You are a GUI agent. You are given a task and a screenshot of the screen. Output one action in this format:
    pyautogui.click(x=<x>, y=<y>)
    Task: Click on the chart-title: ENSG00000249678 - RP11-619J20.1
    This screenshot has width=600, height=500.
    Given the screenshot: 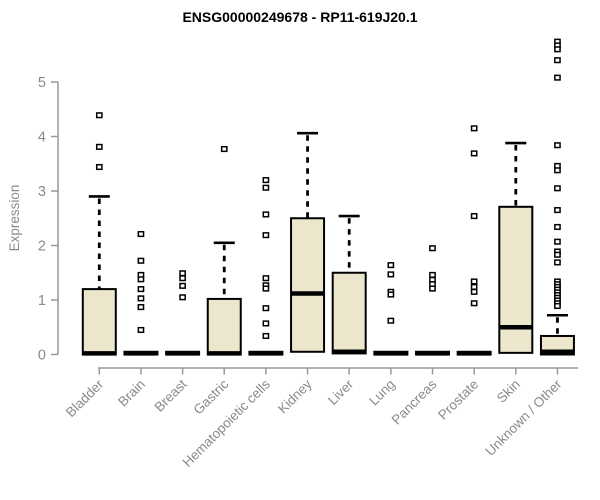 What is the action you would take?
    pyautogui.click(x=299, y=17)
    